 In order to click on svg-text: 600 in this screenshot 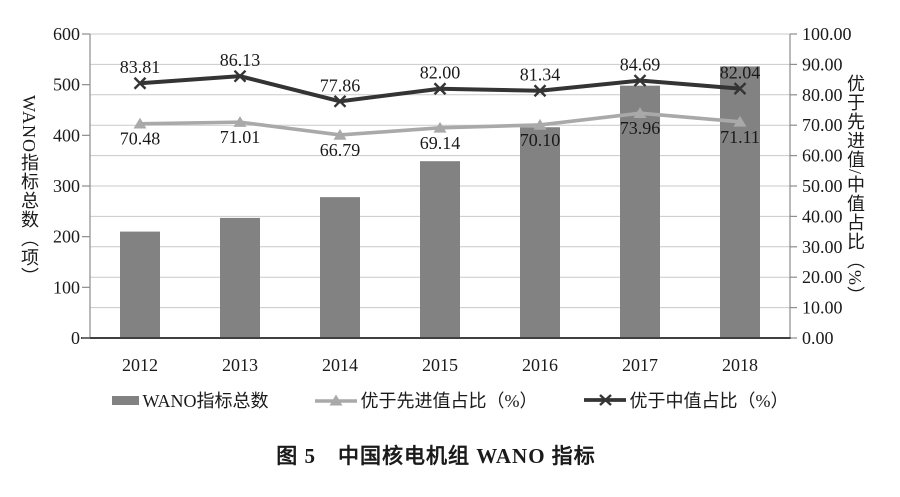, I will do `click(66, 34)`.